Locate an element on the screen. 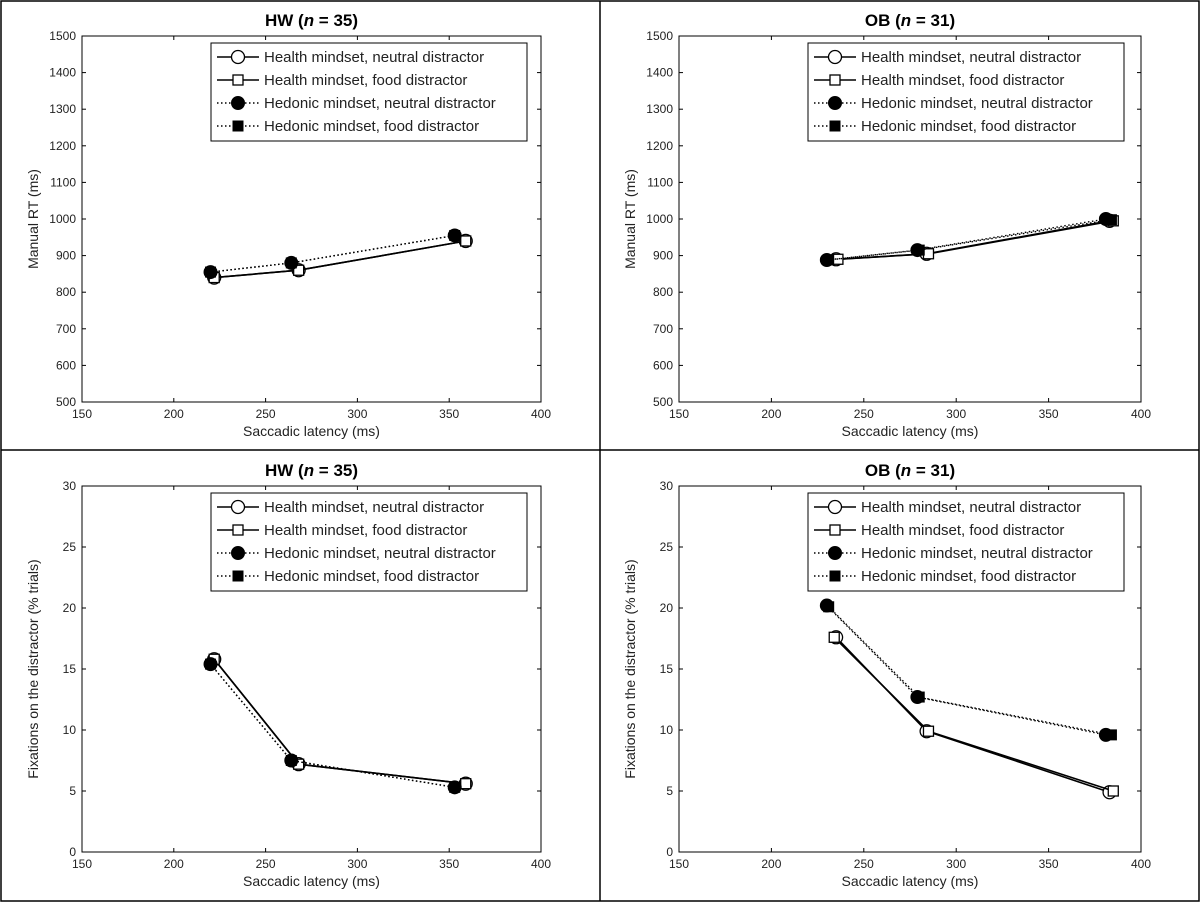  y-tick-label: 30 is located at coordinates (70, 486).